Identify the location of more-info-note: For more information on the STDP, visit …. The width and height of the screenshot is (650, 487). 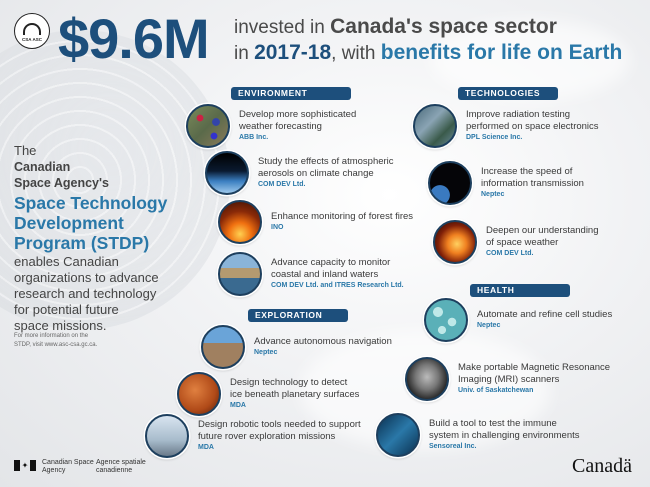
(69, 341).